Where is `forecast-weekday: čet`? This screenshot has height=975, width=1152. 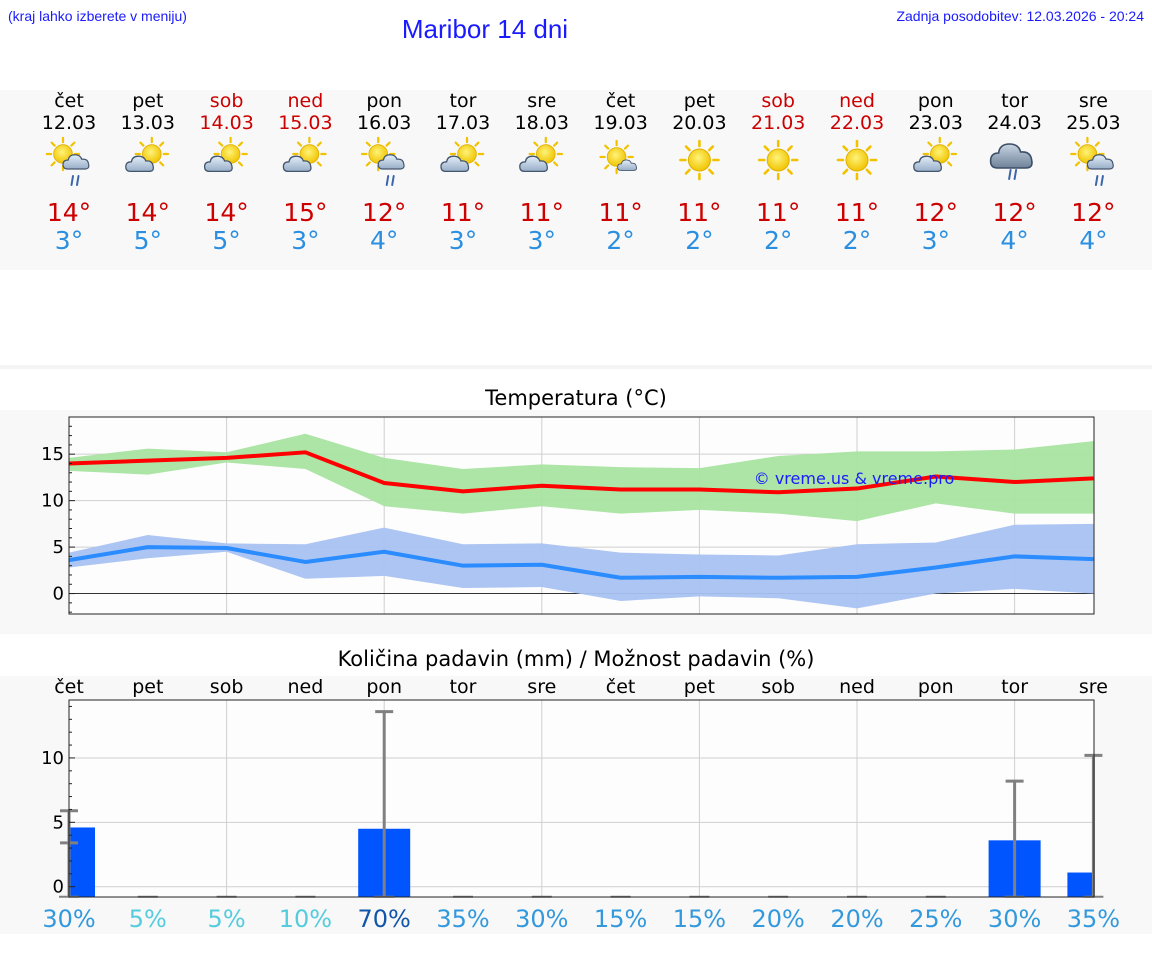
forecast-weekday: čet is located at coordinates (69, 101).